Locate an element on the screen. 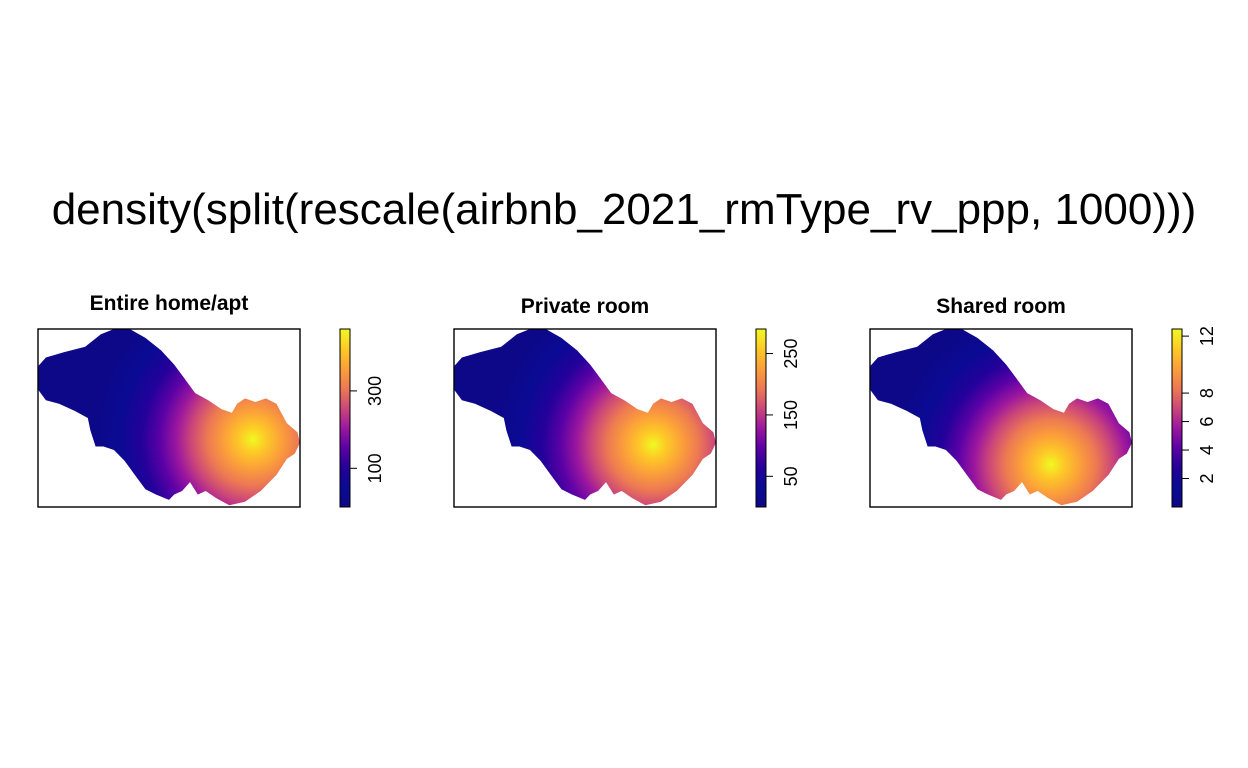 Image resolution: width=1248 pixels, height=768 pixels. legend-tick-label: 12 is located at coordinates (1207, 336).